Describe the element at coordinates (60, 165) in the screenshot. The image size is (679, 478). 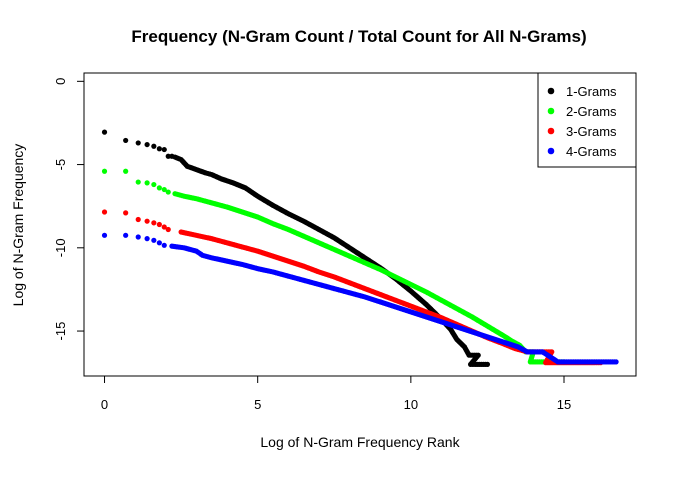
I see `y-tick-label: -5` at that location.